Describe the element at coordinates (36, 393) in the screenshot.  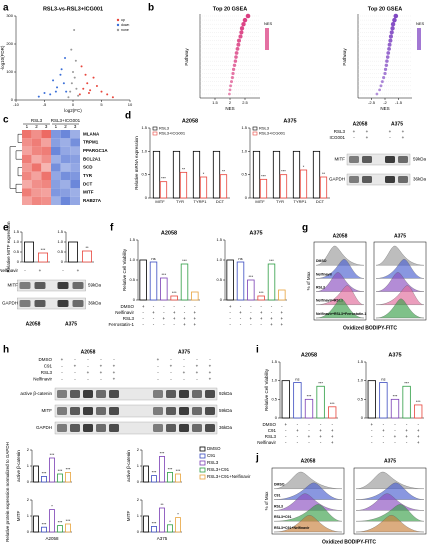
I see `band-label: active β-catenin` at that location.